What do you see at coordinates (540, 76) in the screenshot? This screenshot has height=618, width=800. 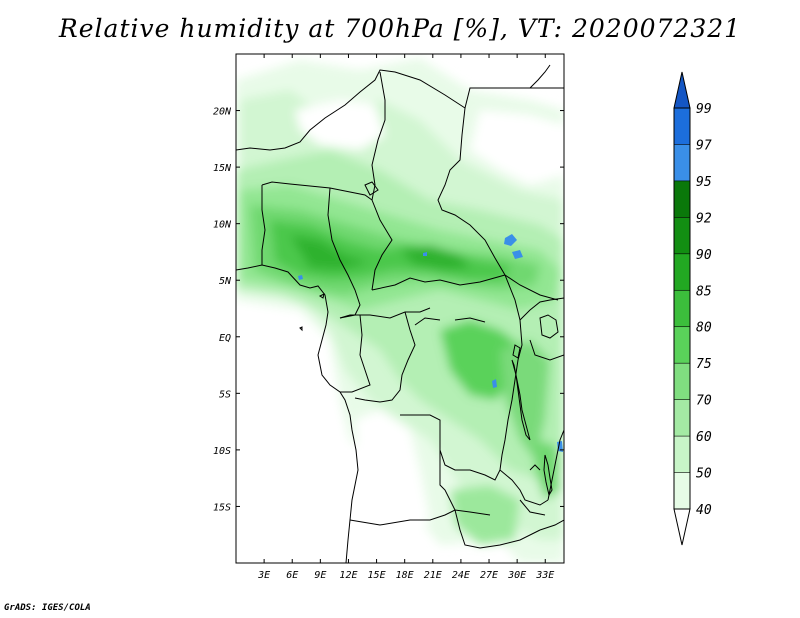 I see `coast-red-sea` at bounding box center [540, 76].